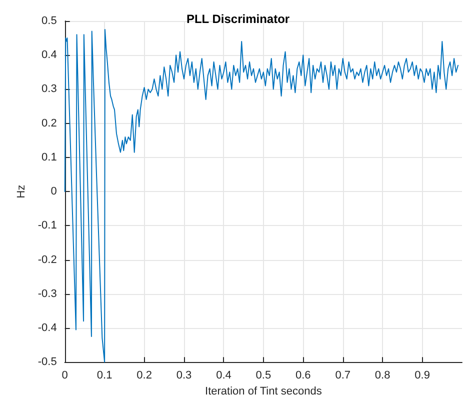 Image resolution: width=476 pixels, height=410 pixels. I want to click on y-tick-label: 0.2, so click(49, 123).